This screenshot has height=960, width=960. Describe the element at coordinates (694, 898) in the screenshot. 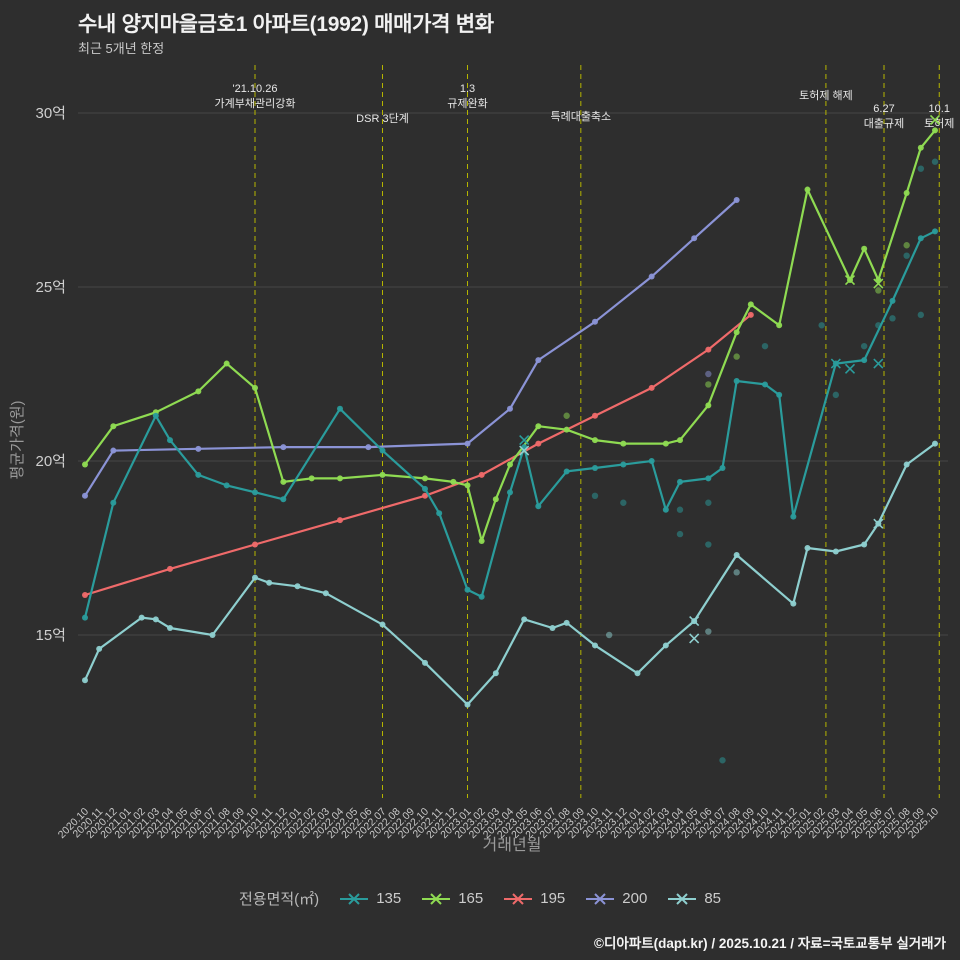

I see `legend-item-85: 85` at that location.